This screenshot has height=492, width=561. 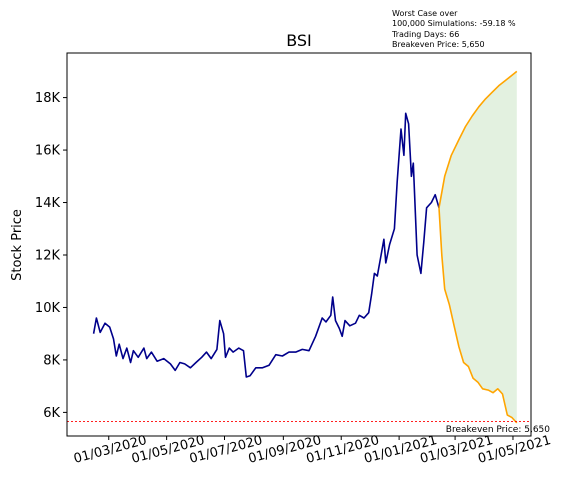 What do you see at coordinates (478, 315) in the screenshot?
I see `worst-case-line` at bounding box center [478, 315].